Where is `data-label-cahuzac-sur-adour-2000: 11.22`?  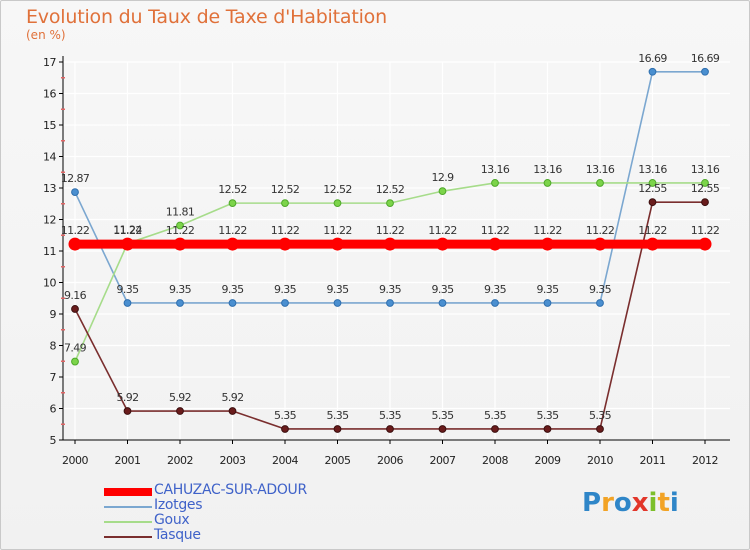
data-label-cahuzac-sur-adour-2000: 11.22 is located at coordinates (75, 230).